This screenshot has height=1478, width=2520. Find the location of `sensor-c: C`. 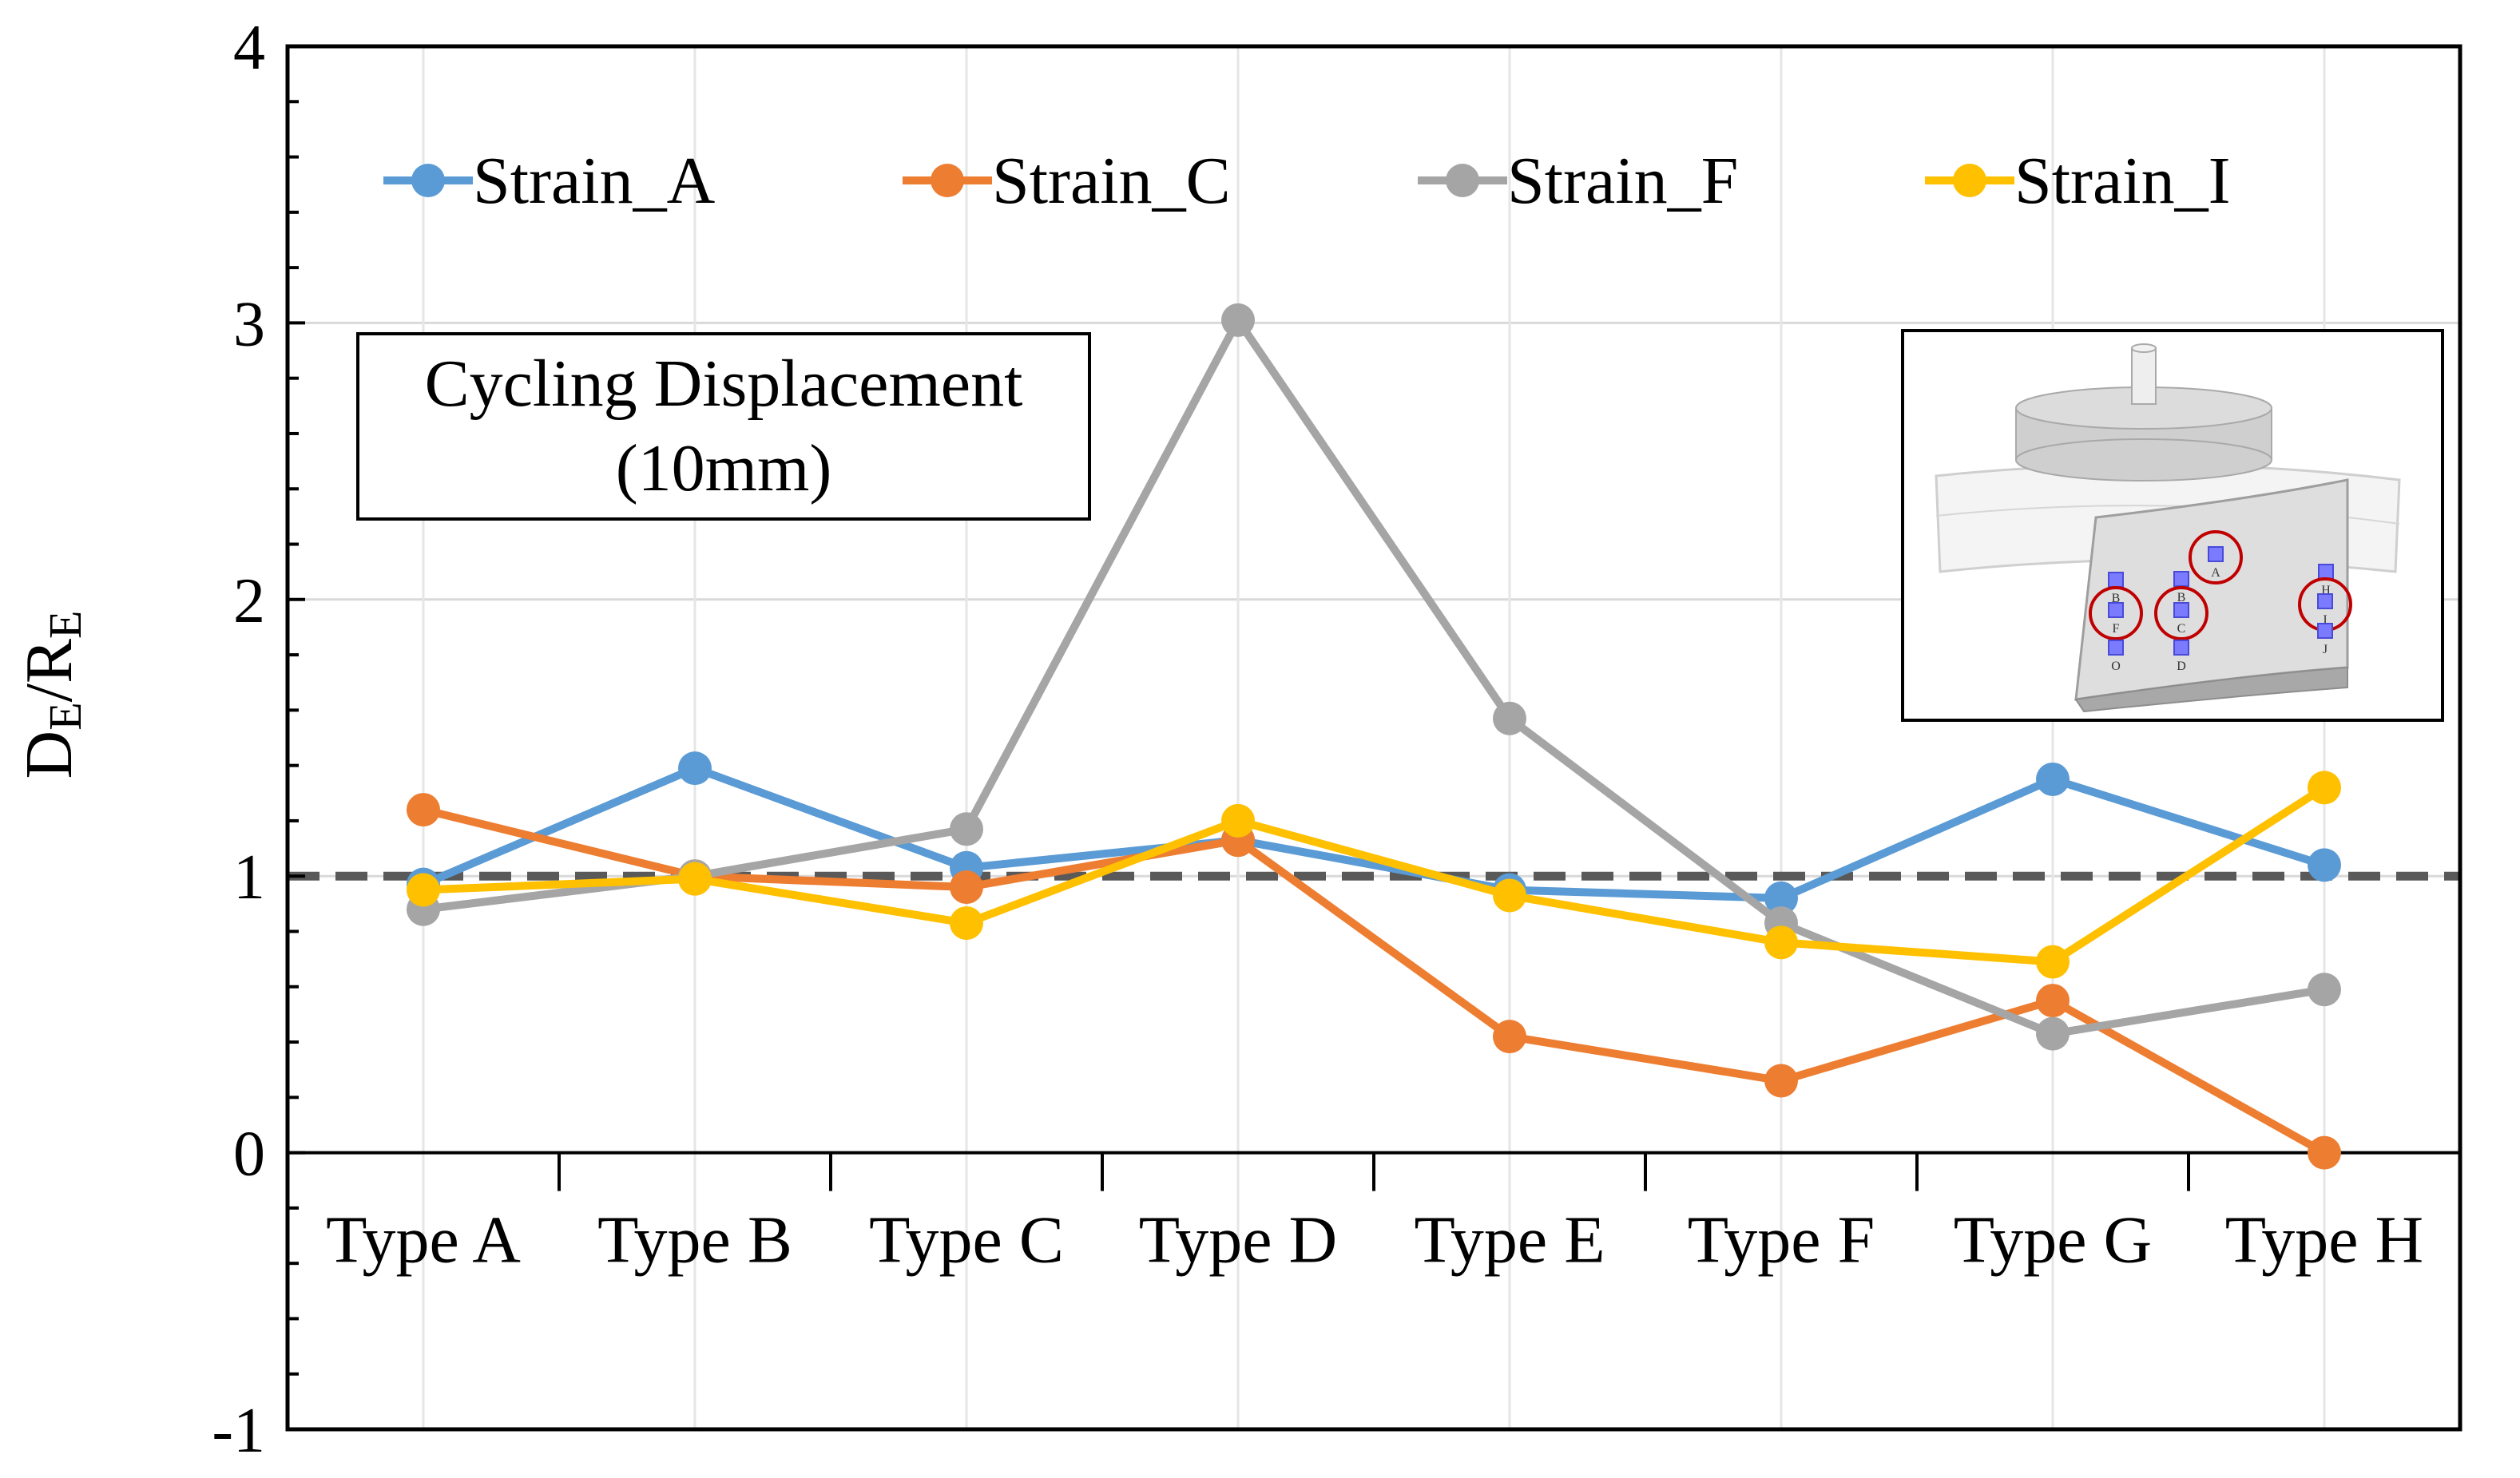

sensor-c: C is located at coordinates (2181, 613).